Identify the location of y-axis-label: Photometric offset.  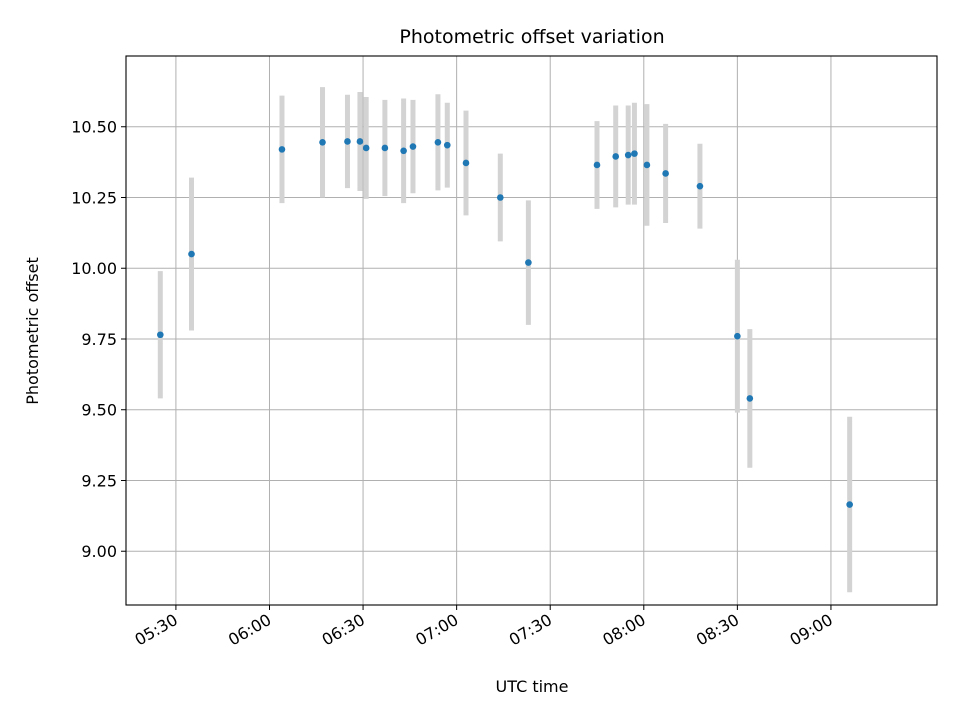
(32, 331).